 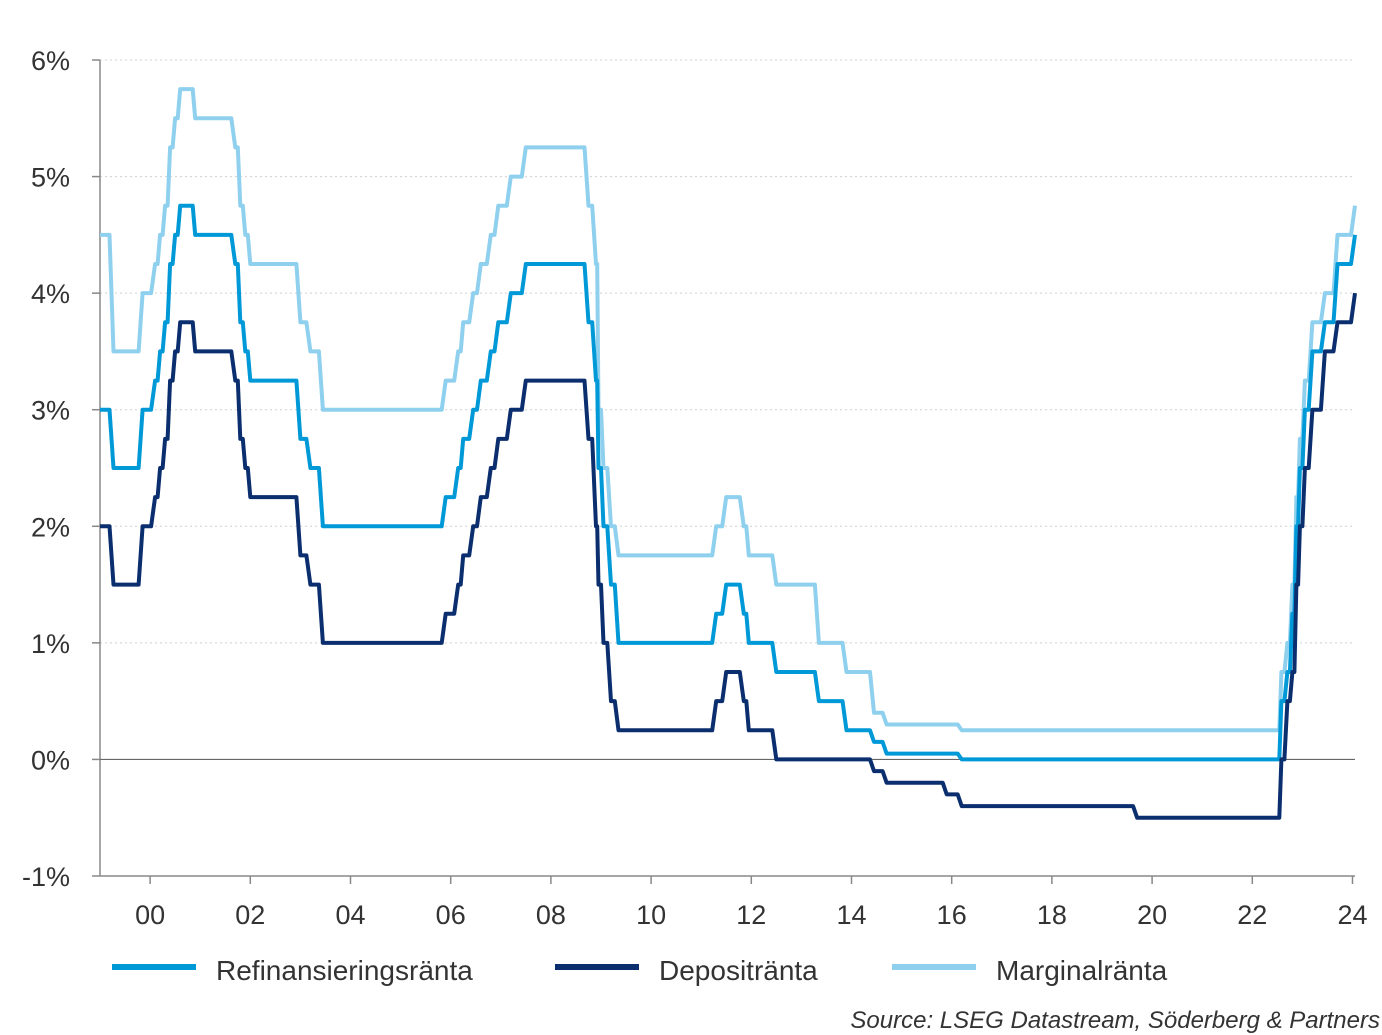 What do you see at coordinates (46, 877) in the screenshot?
I see `y-tick-label: -1%` at bounding box center [46, 877].